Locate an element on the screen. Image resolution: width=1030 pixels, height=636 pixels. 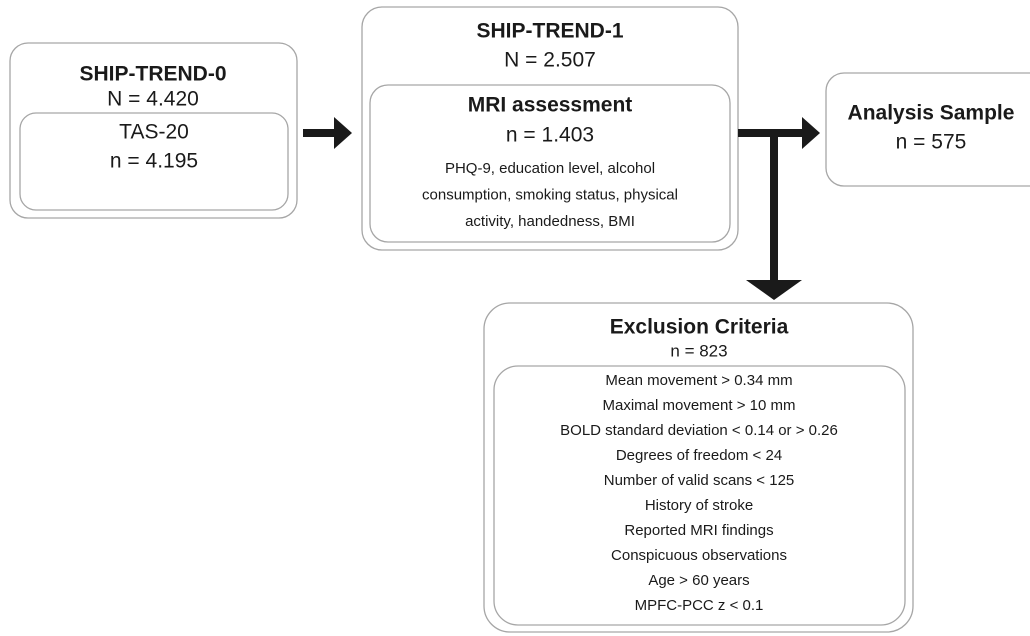
node-box is located at coordinates (927, 129).